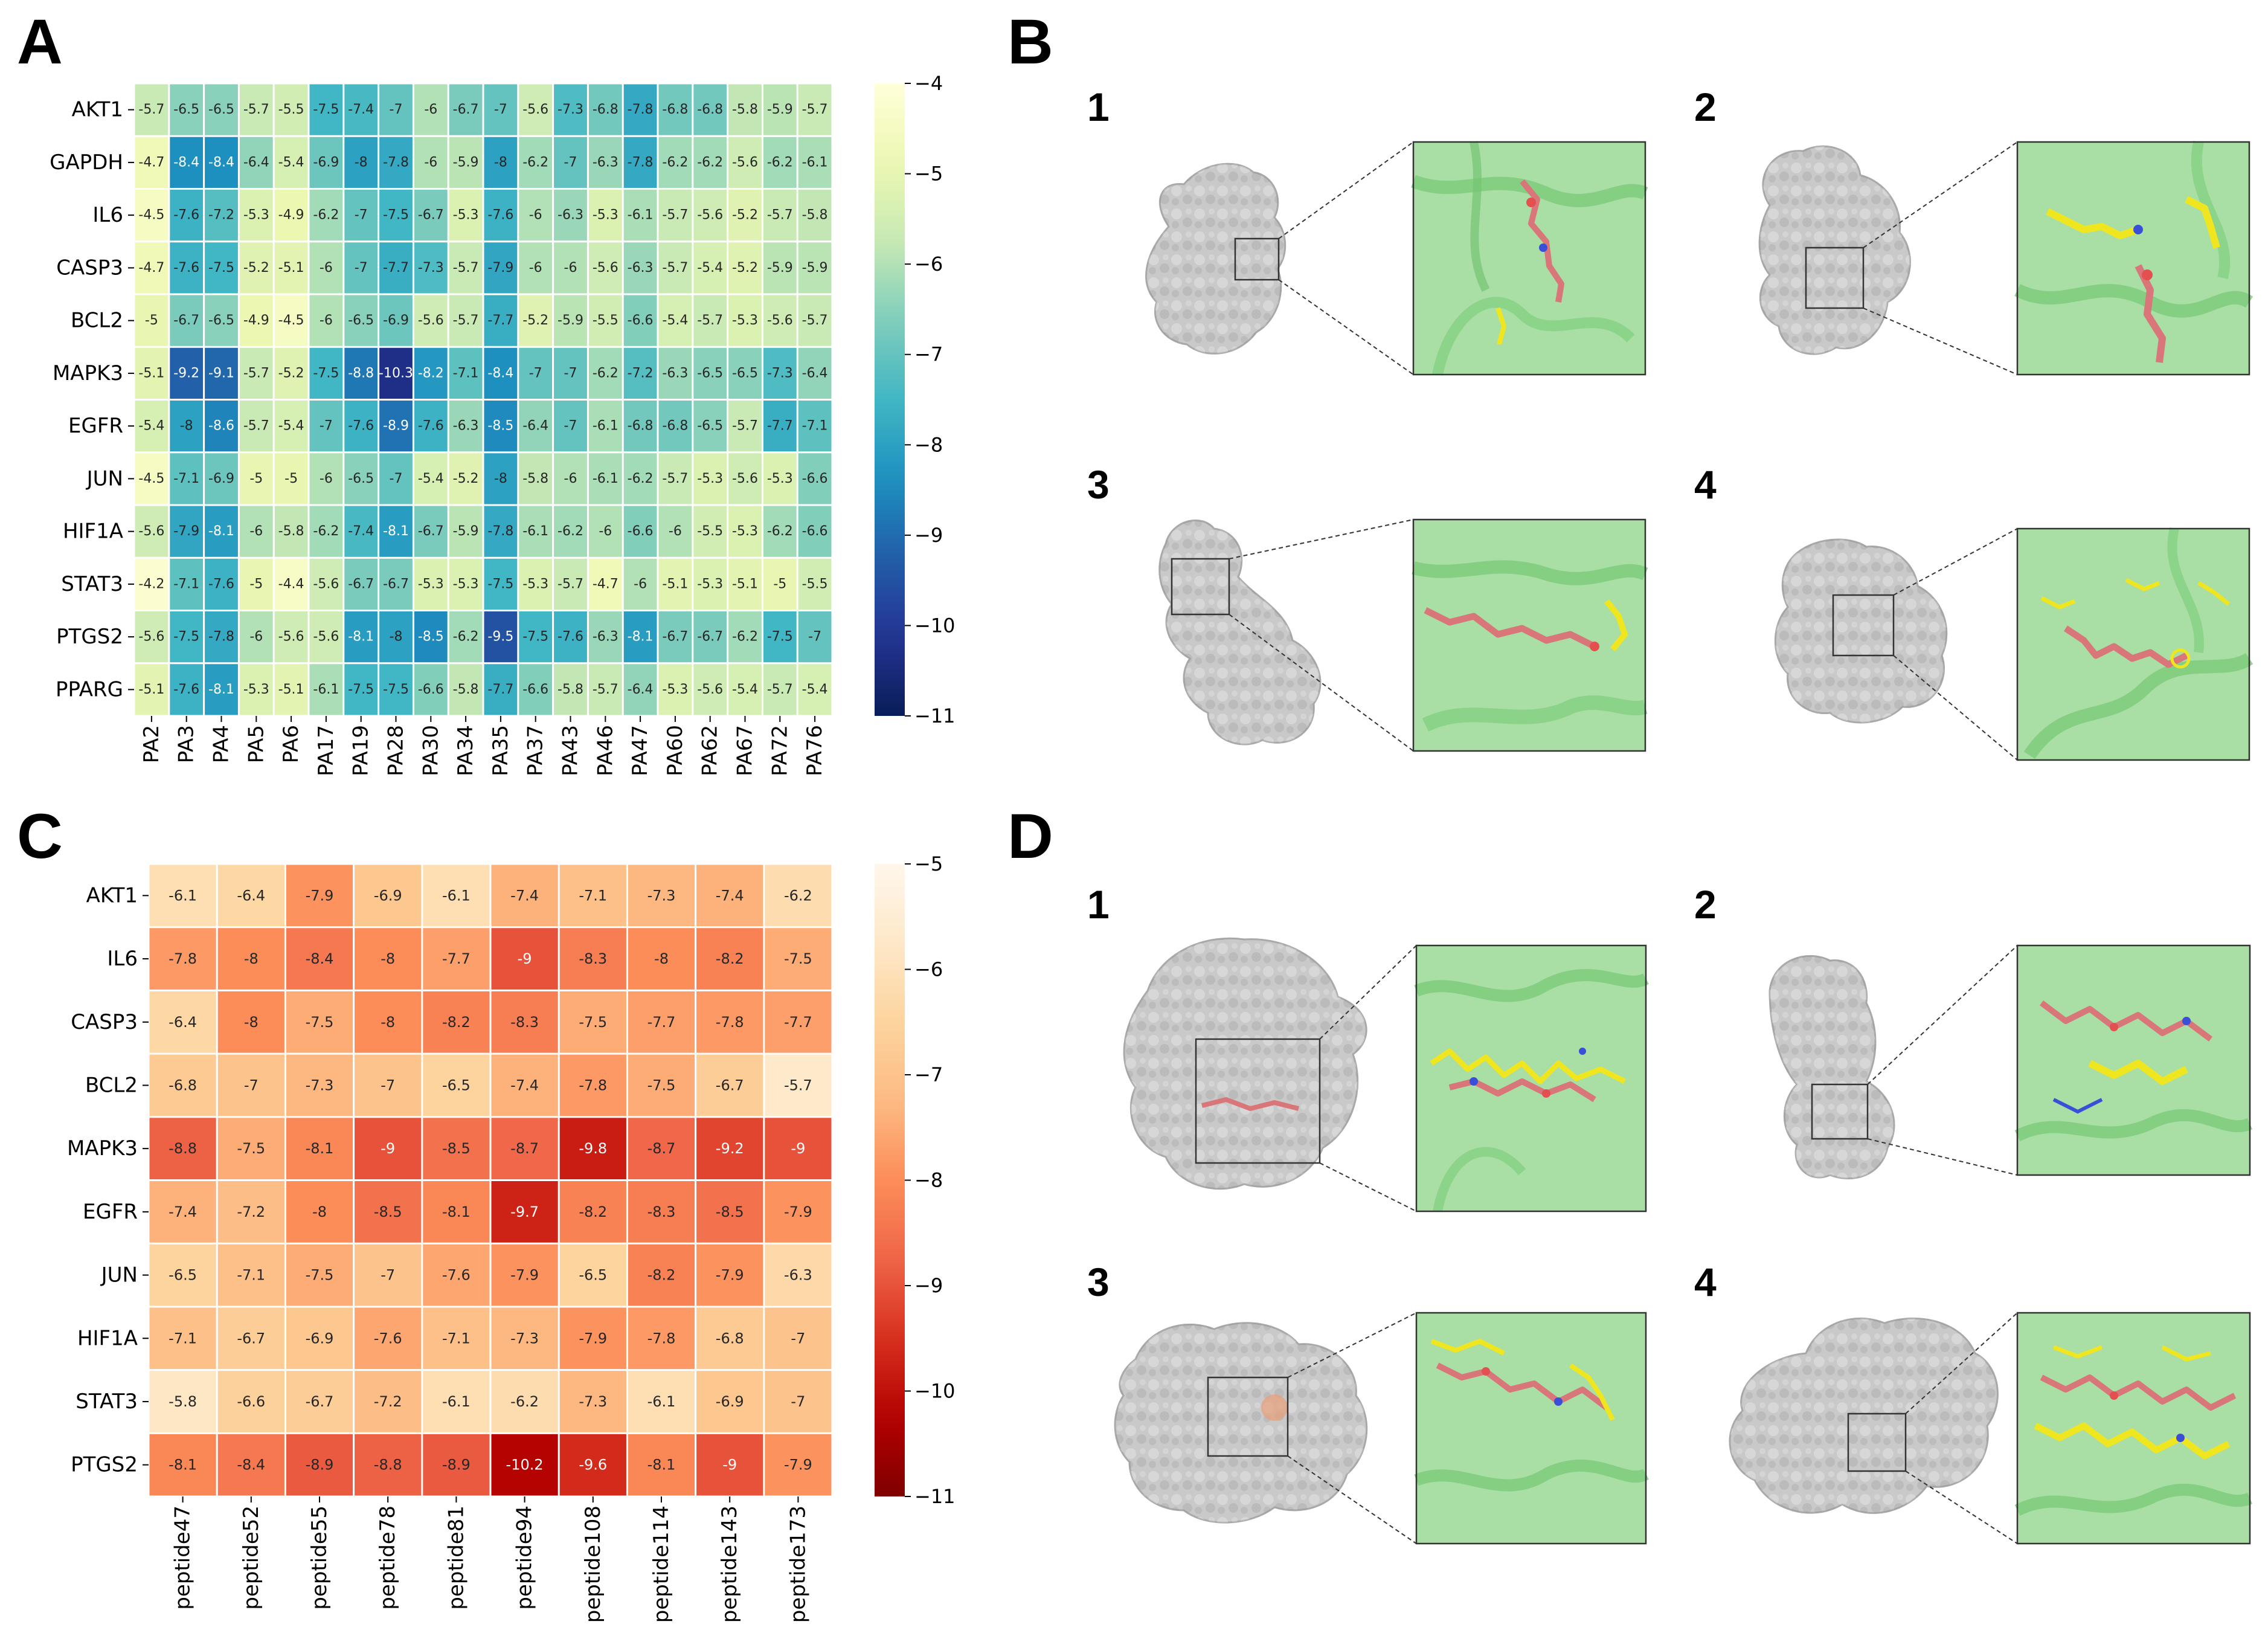 The image size is (2268, 1633). I want to click on col-label: PA43, so click(571, 750).